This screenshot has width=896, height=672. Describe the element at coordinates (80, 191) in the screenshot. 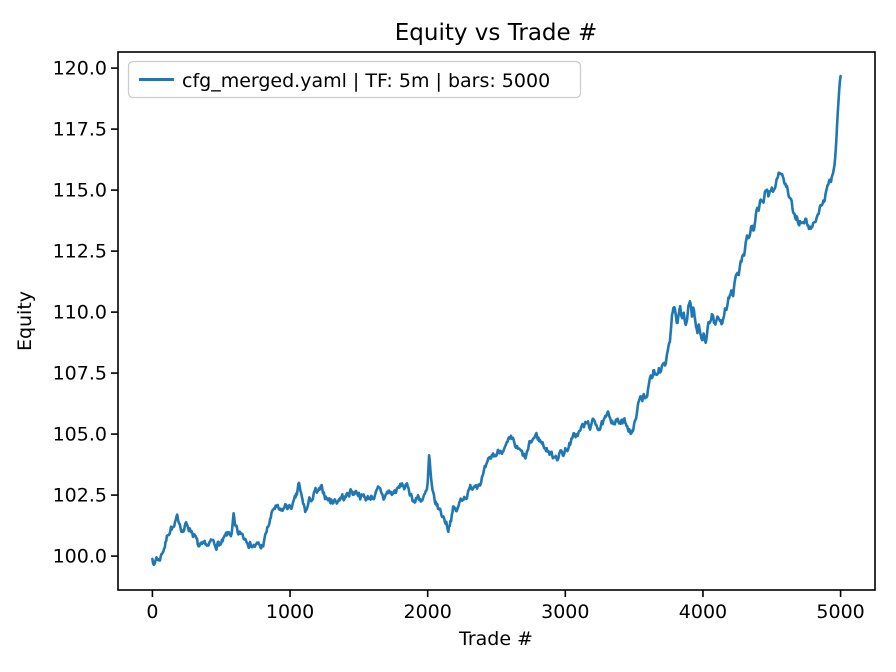

I see `y-tick-label: 115.0` at that location.